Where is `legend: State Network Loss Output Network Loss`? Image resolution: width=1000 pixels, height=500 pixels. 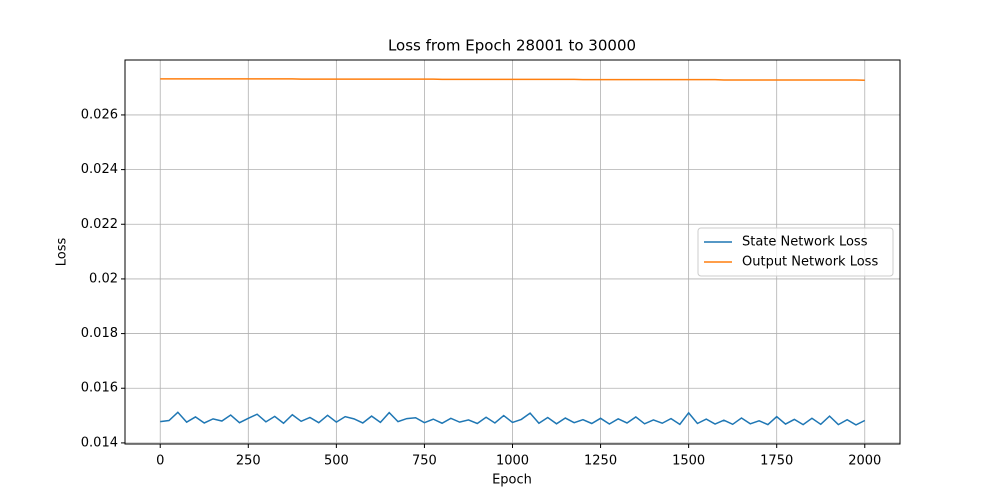 legend: State Network Loss Output Network Loss is located at coordinates (795, 252).